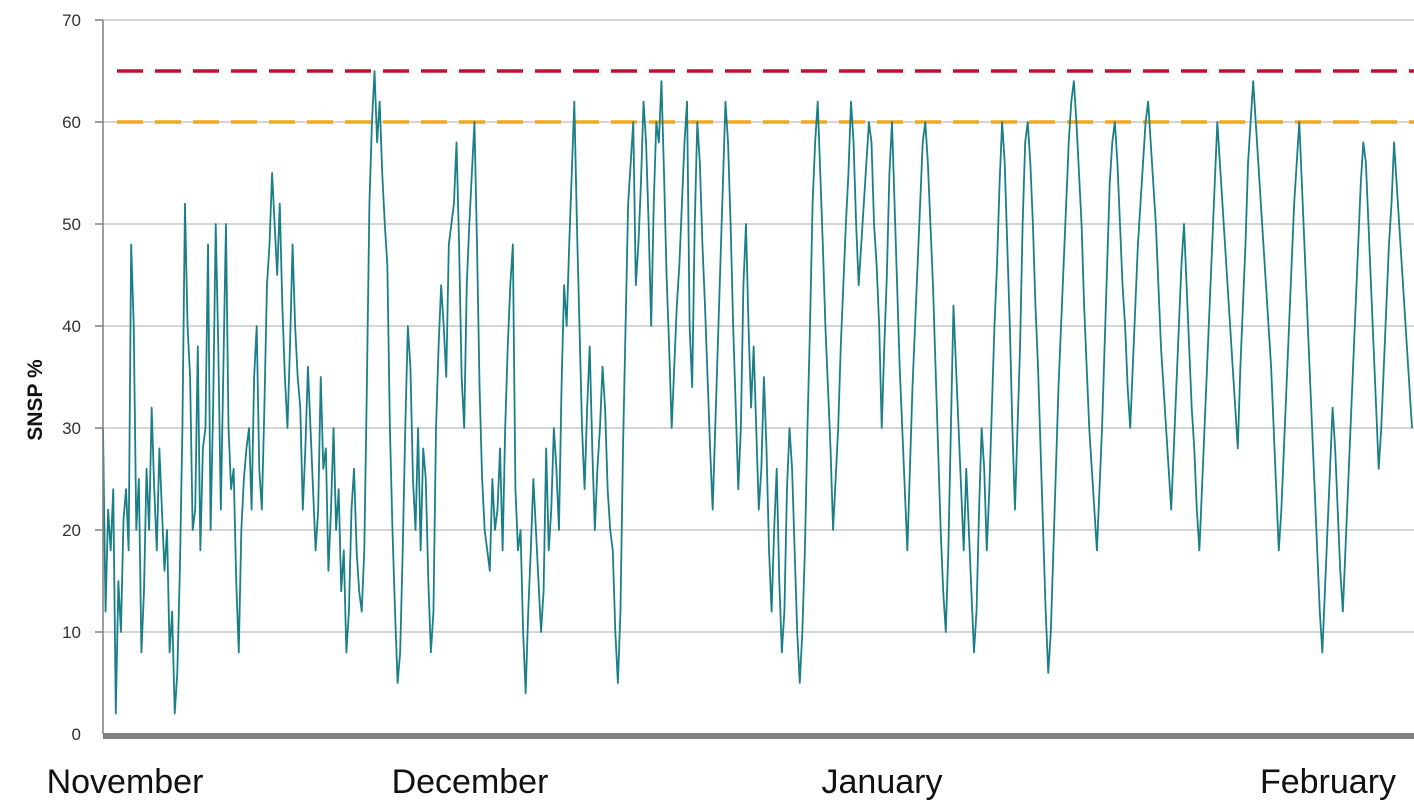  What do you see at coordinates (721, 782) in the screenshot?
I see `x-category-labels: November December January February` at bounding box center [721, 782].